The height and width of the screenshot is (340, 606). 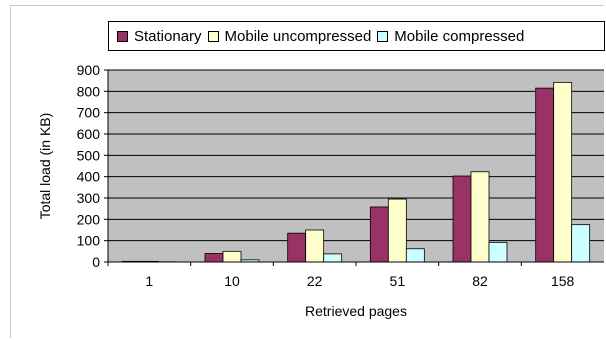 I want to click on y-tick-label: 500, so click(x=89, y=155).